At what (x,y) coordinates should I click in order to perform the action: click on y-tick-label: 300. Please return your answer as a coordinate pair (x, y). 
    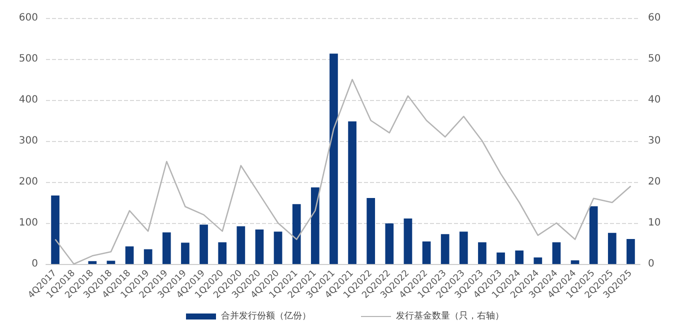
    Looking at the image, I should click on (28, 141).